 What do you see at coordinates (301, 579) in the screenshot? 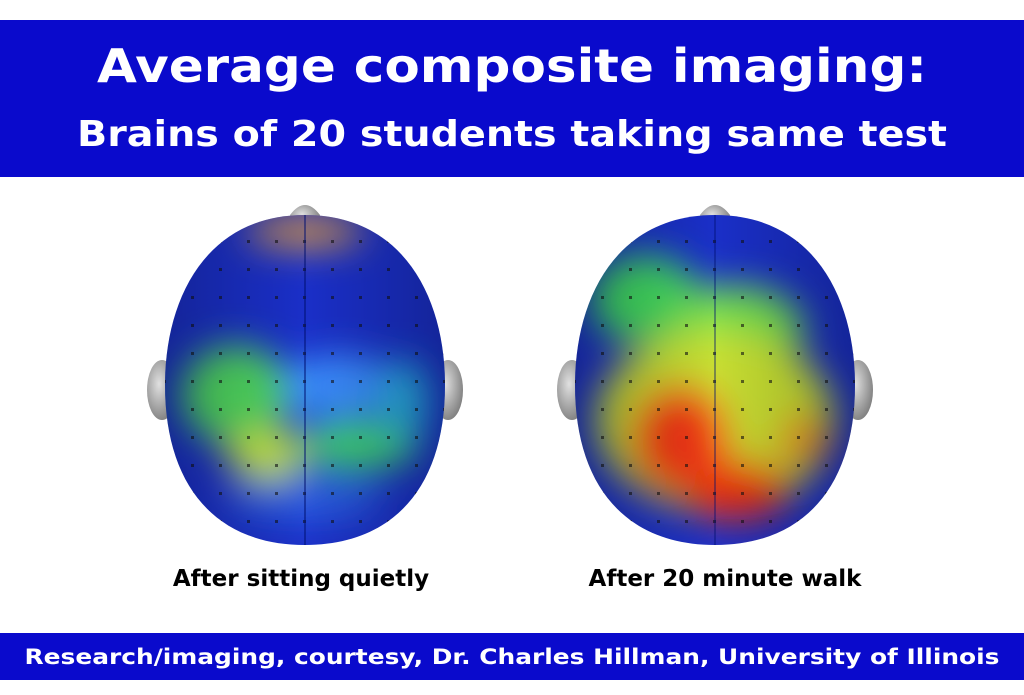
I see `caption: After sitting quietly` at bounding box center [301, 579].